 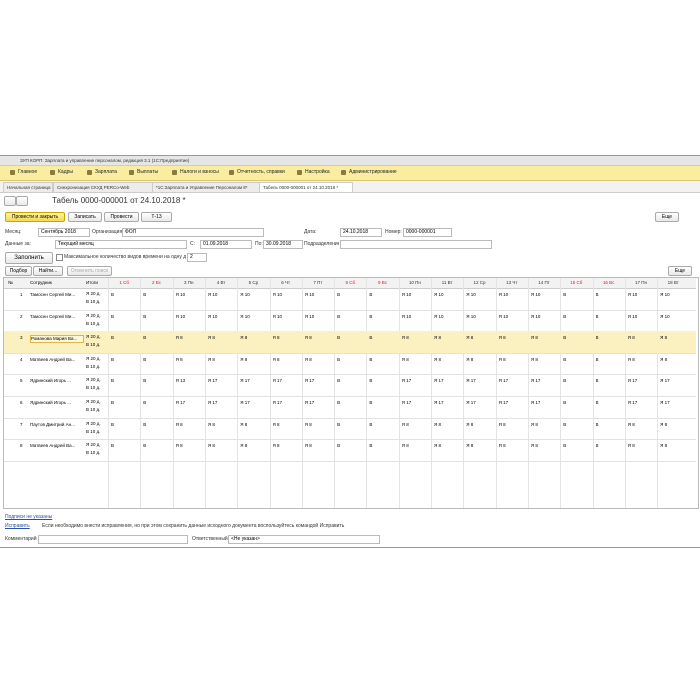 What do you see at coordinates (207, 187) in the screenshot?
I see `tab: *1С:Зарплата и Управление Персоналом 8*` at bounding box center [207, 187].